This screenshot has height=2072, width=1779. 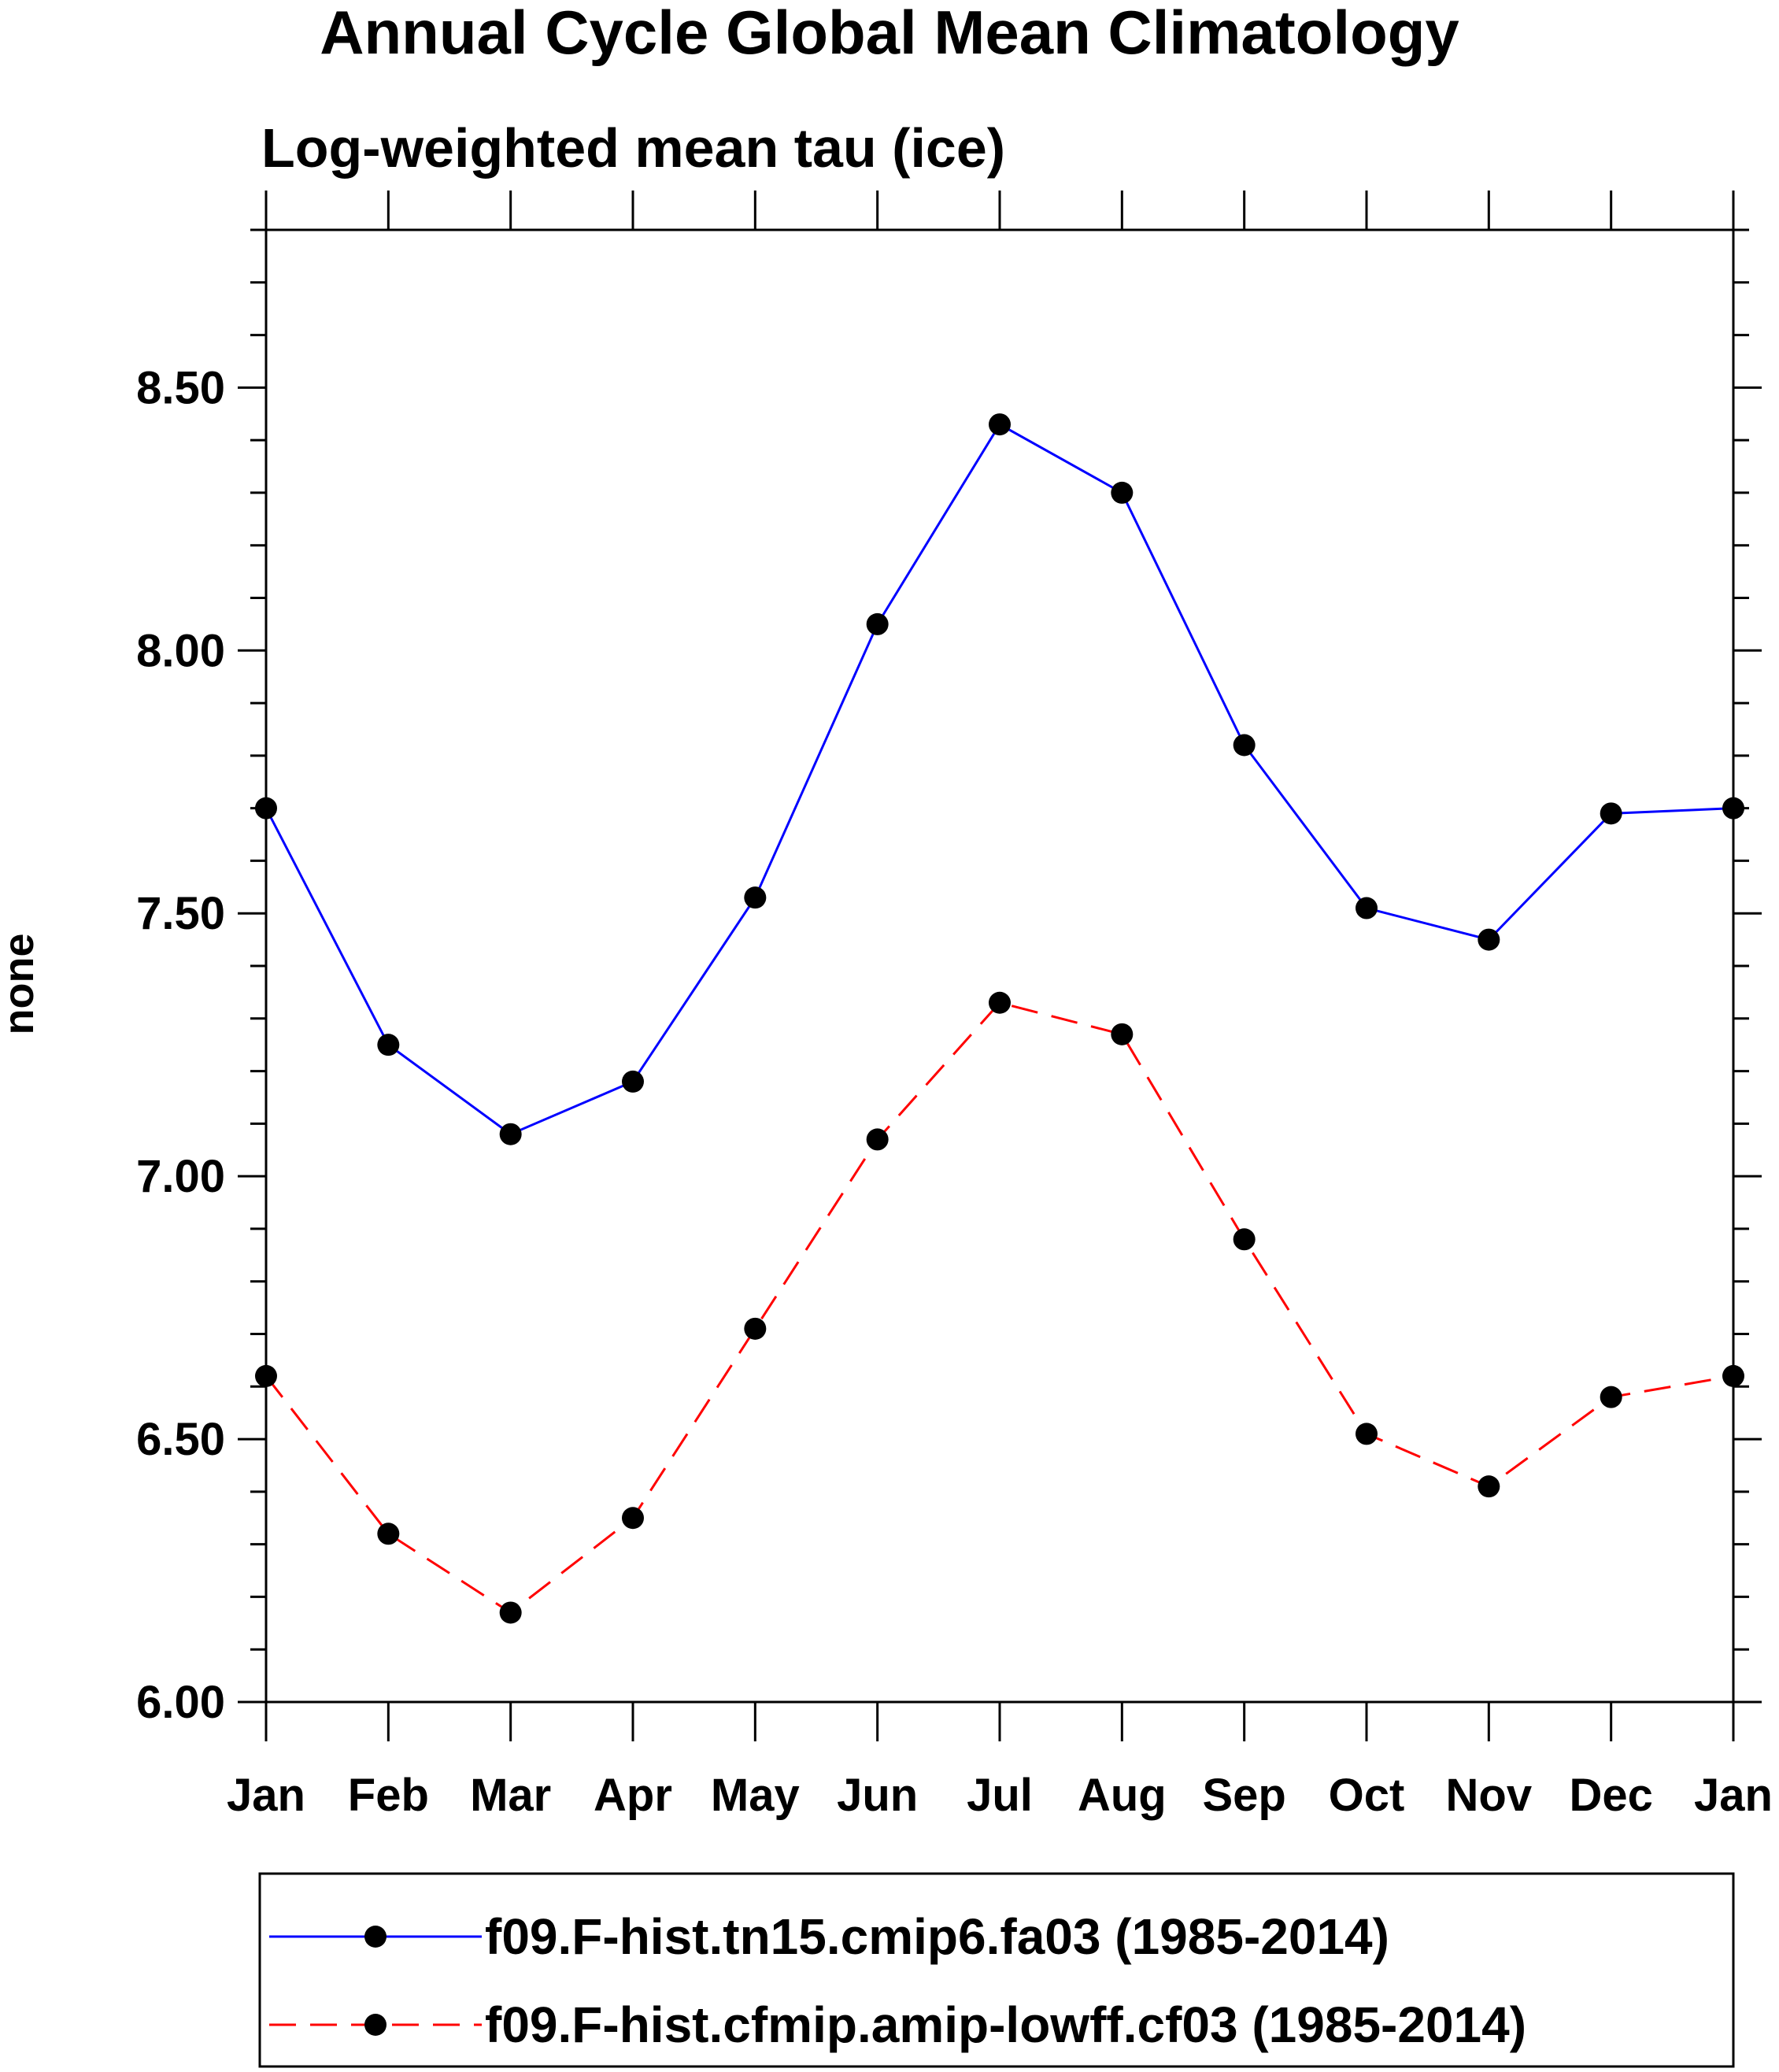 I want to click on x-tick-label: Sep, so click(x=1243, y=1795).